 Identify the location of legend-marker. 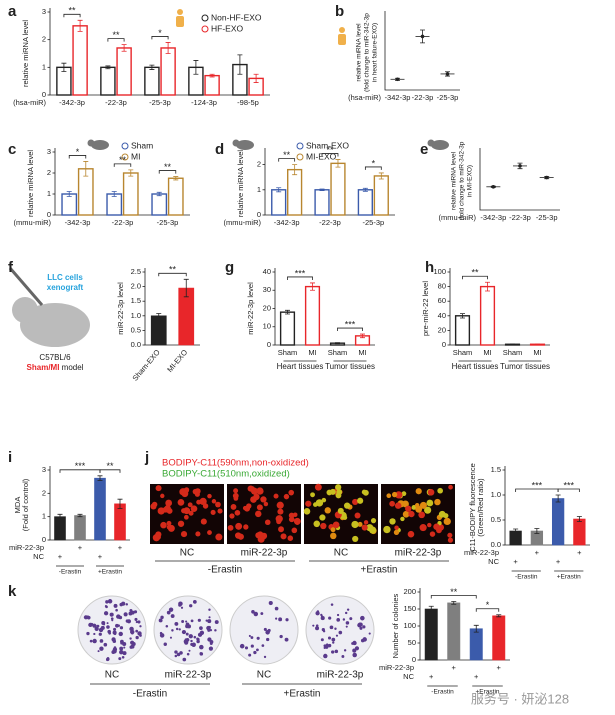
(205, 18).